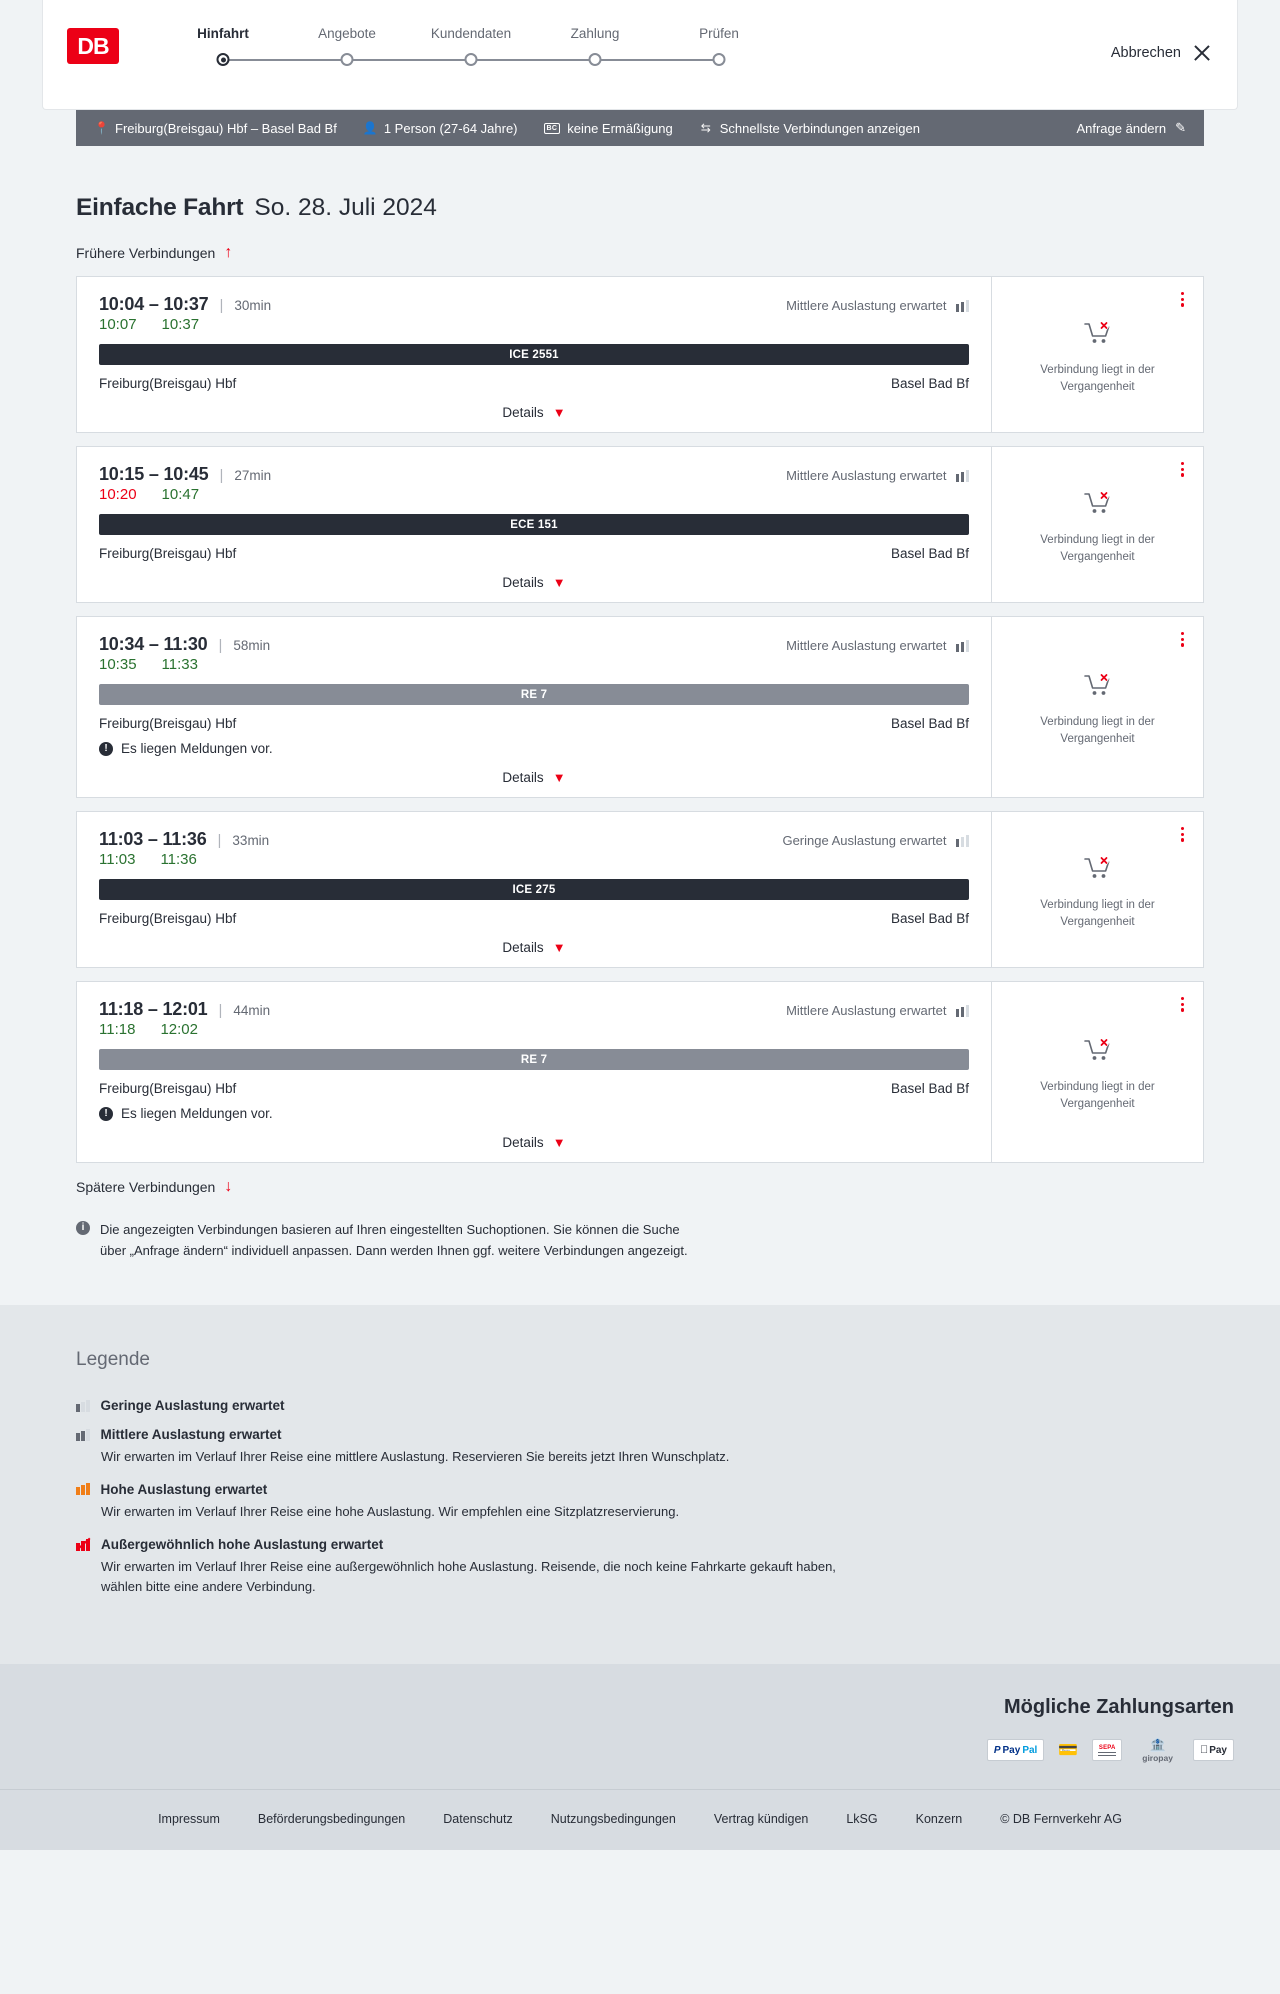  Describe the element at coordinates (189, 1819) in the screenshot. I see `footer-link: Impressum` at that location.